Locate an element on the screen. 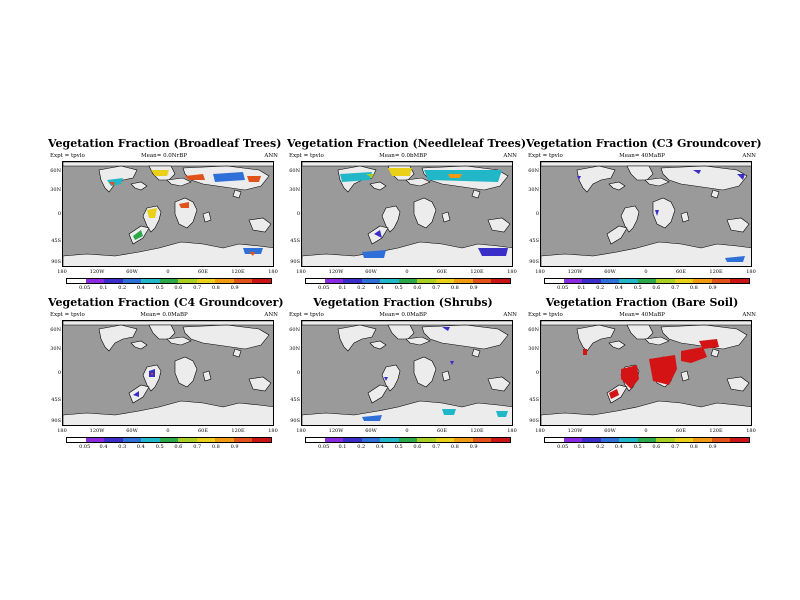 The image size is (800, 600). lat-label: 90S is located at coordinates (534, 421).